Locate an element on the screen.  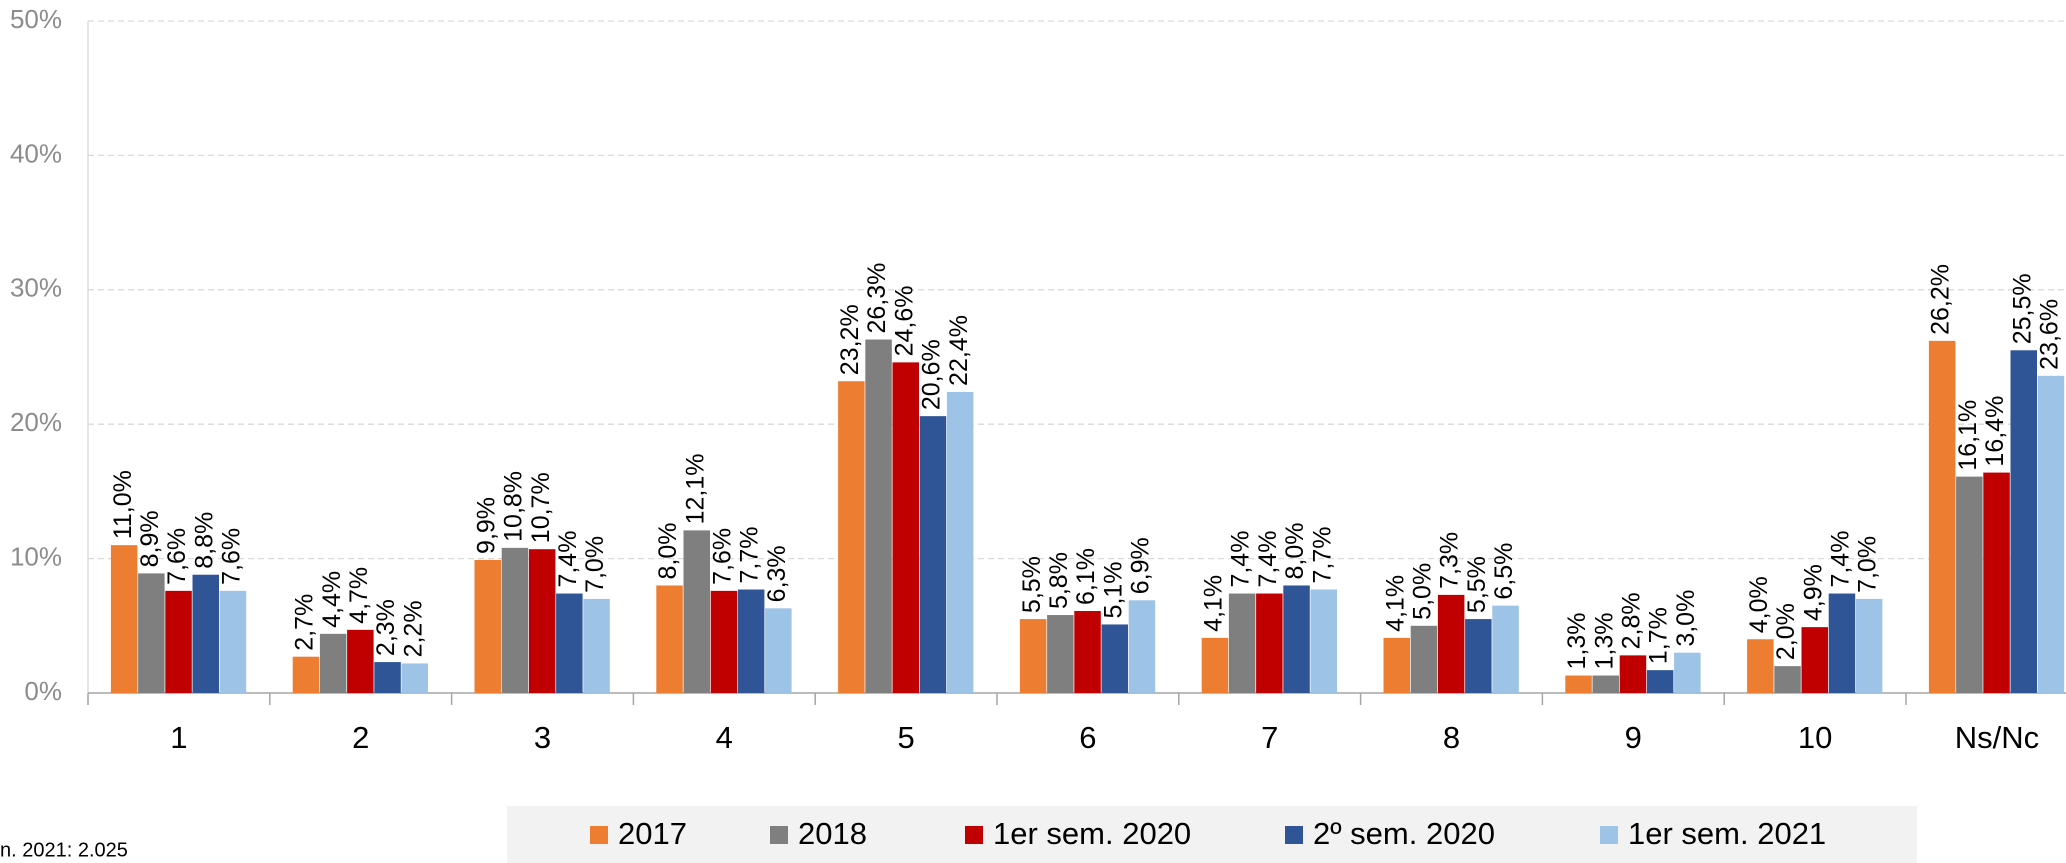
data-label: 8,0% is located at coordinates (668, 550).